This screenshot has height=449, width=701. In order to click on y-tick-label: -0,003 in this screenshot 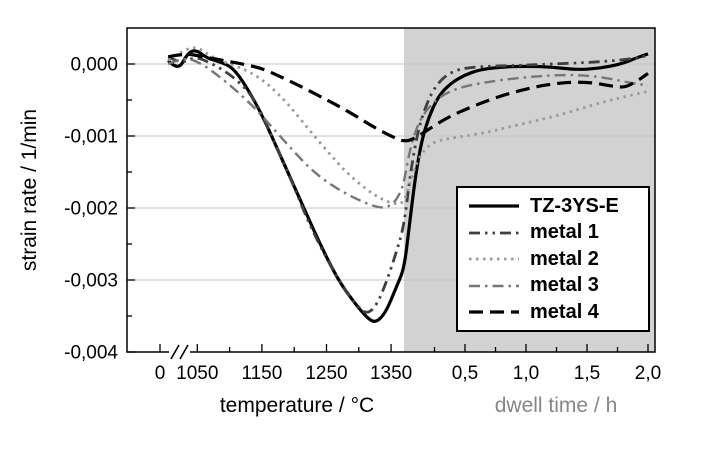, I will do `click(91, 281)`.